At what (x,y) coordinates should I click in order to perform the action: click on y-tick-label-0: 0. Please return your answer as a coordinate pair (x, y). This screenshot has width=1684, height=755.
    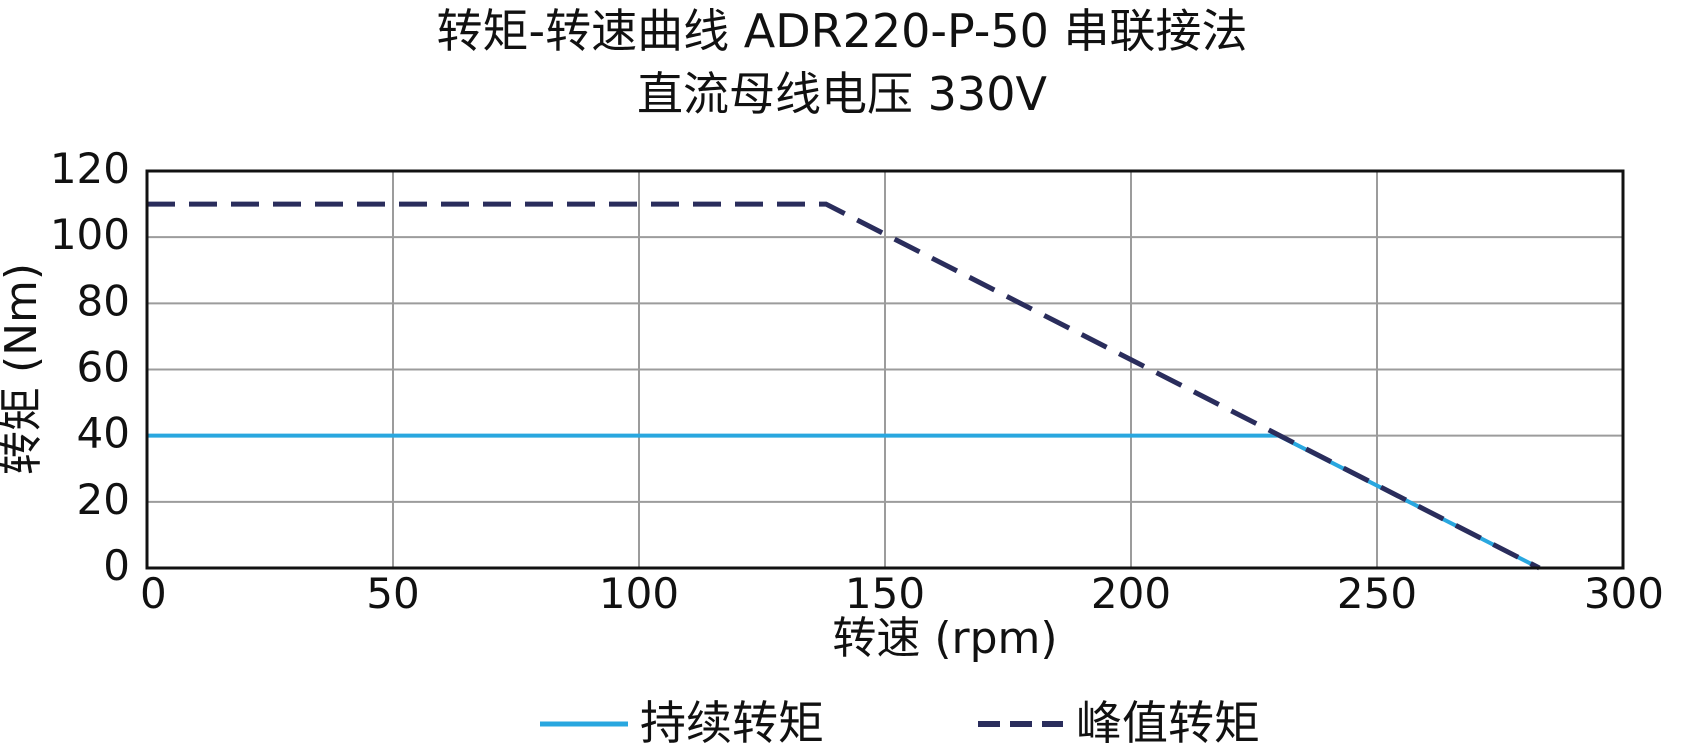
    Looking at the image, I should click on (116, 565).